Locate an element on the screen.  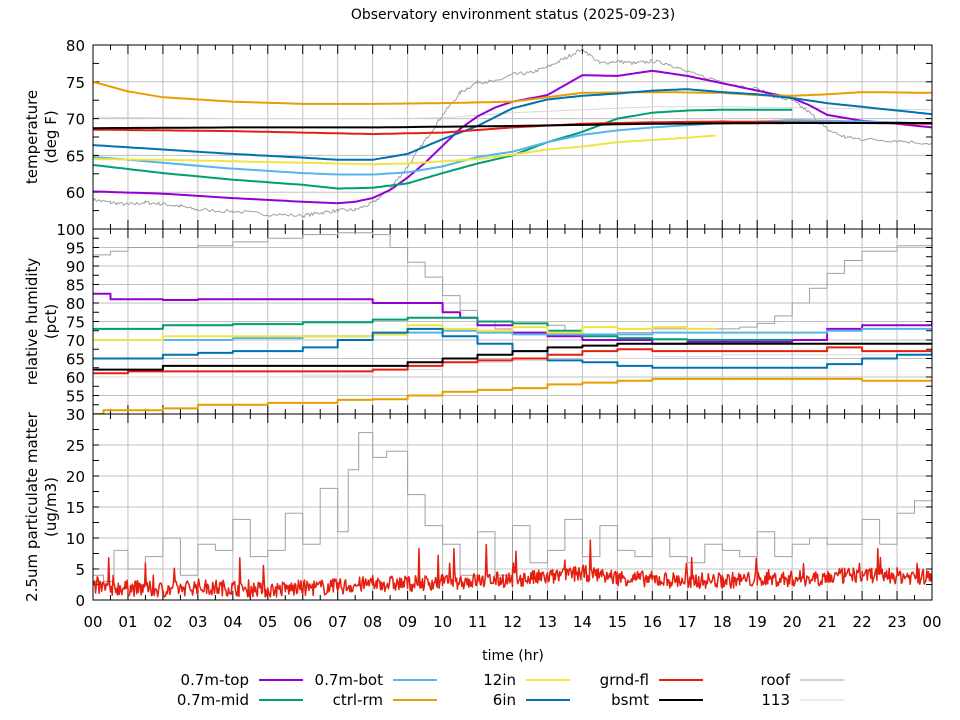
legend-label: 12in is located at coordinates (499, 680).